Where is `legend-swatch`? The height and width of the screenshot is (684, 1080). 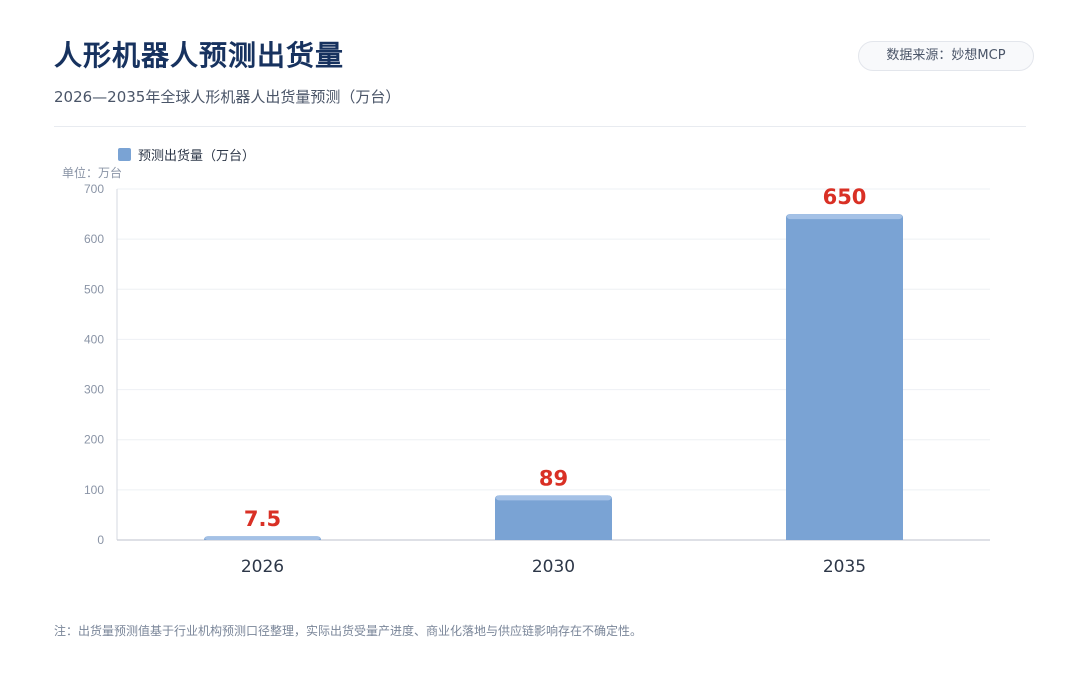
legend-swatch is located at coordinates (124, 154).